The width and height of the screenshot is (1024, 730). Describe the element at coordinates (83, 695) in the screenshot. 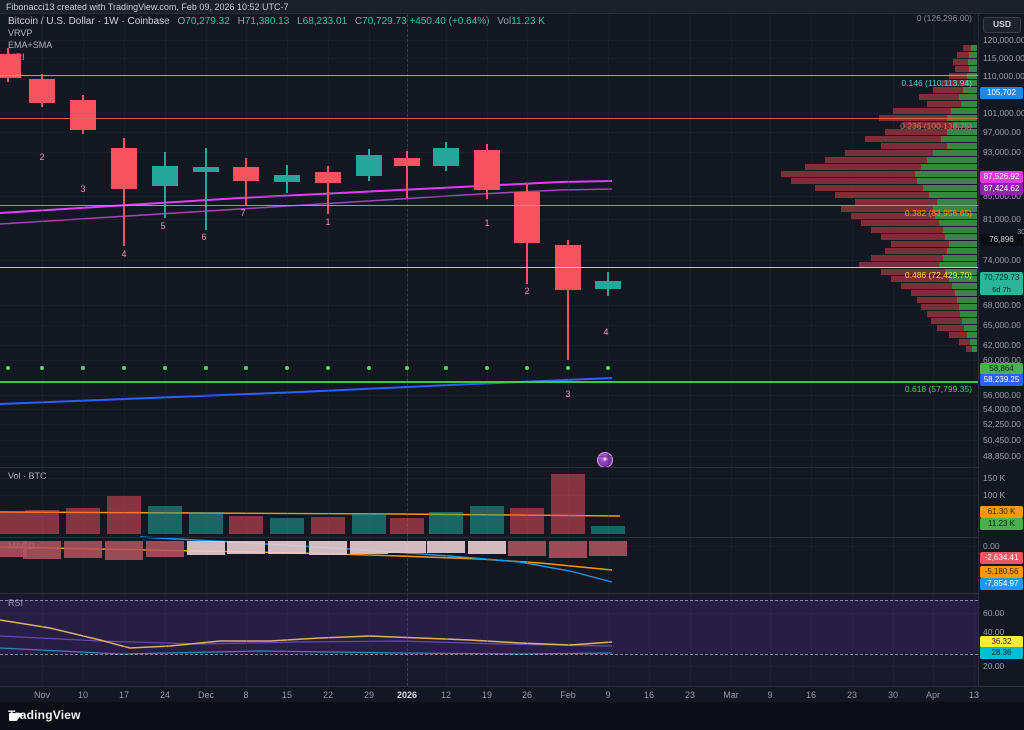

I see `time-axis-label: 10` at that location.